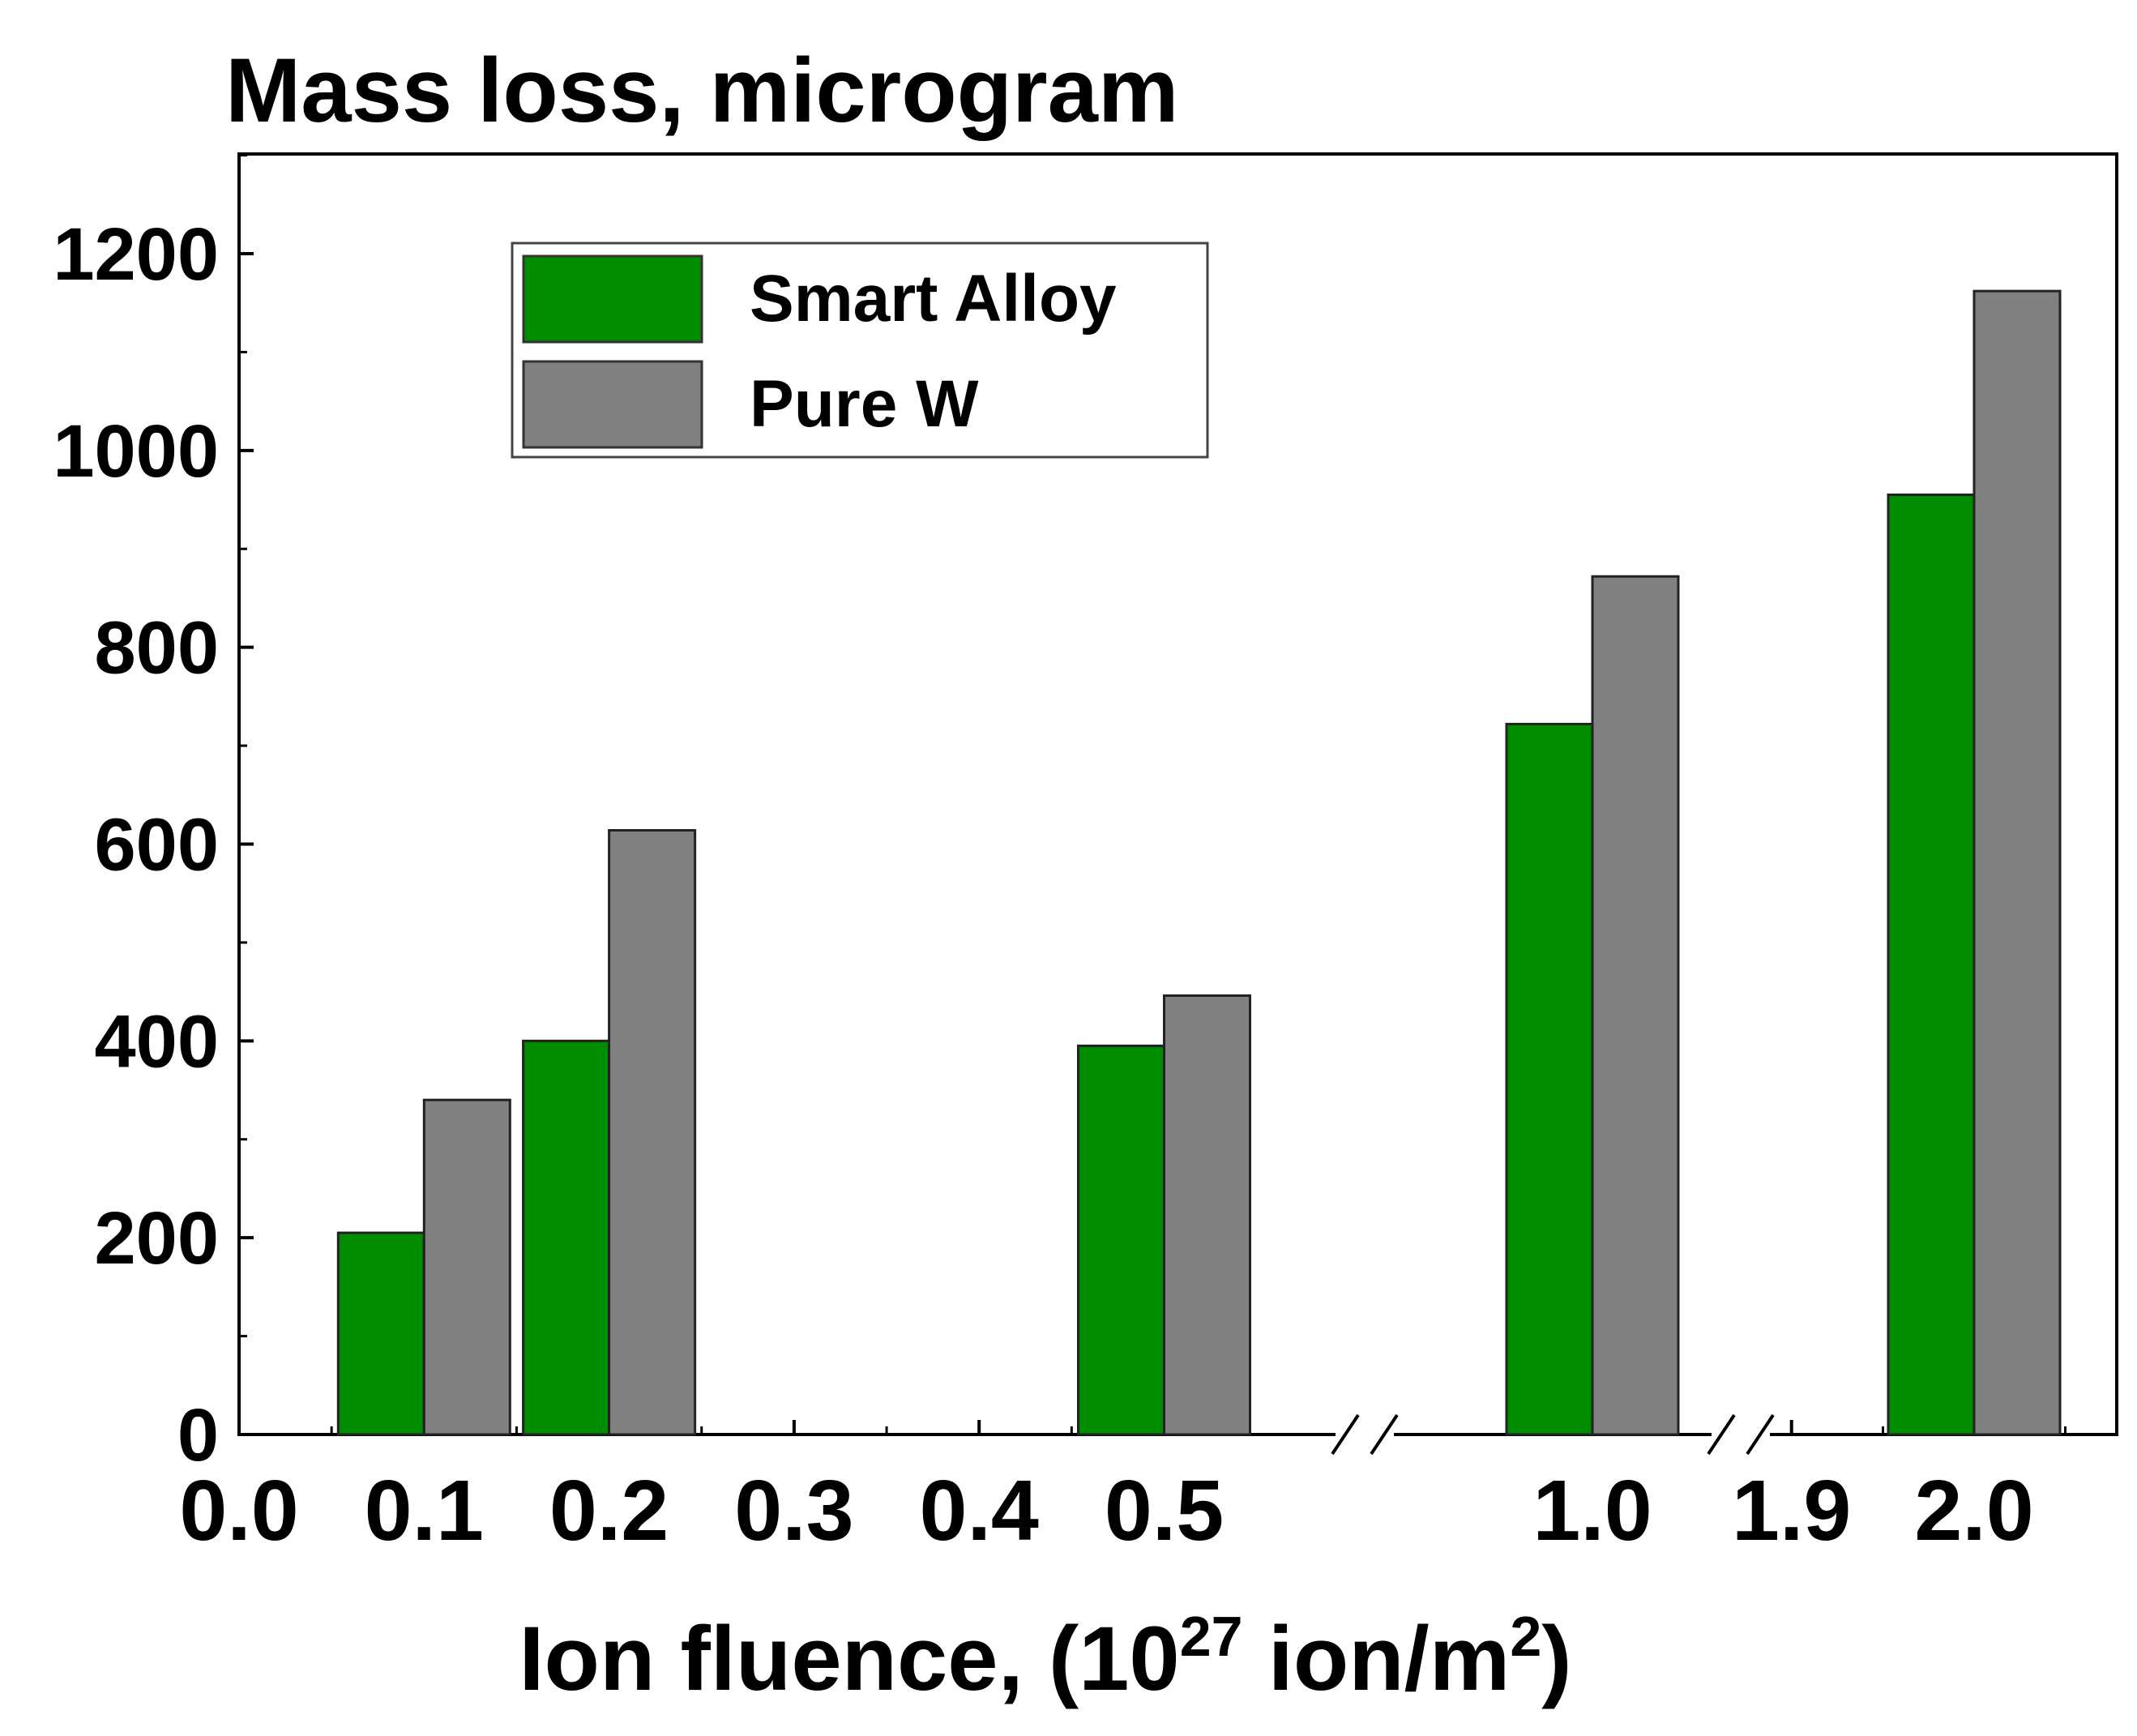  I want to click on y-tick-label: 1000, so click(136, 451).